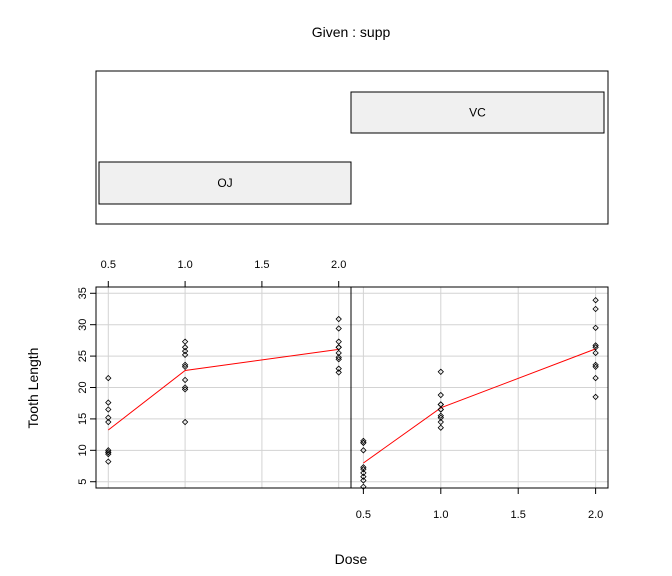 The image size is (672, 576). I want to click on fit-line-vc, so click(479, 406).